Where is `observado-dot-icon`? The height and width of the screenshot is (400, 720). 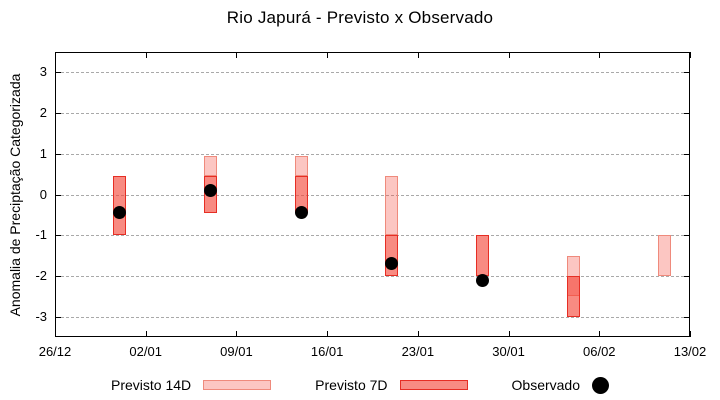
observado-dot-icon is located at coordinates (600, 385).